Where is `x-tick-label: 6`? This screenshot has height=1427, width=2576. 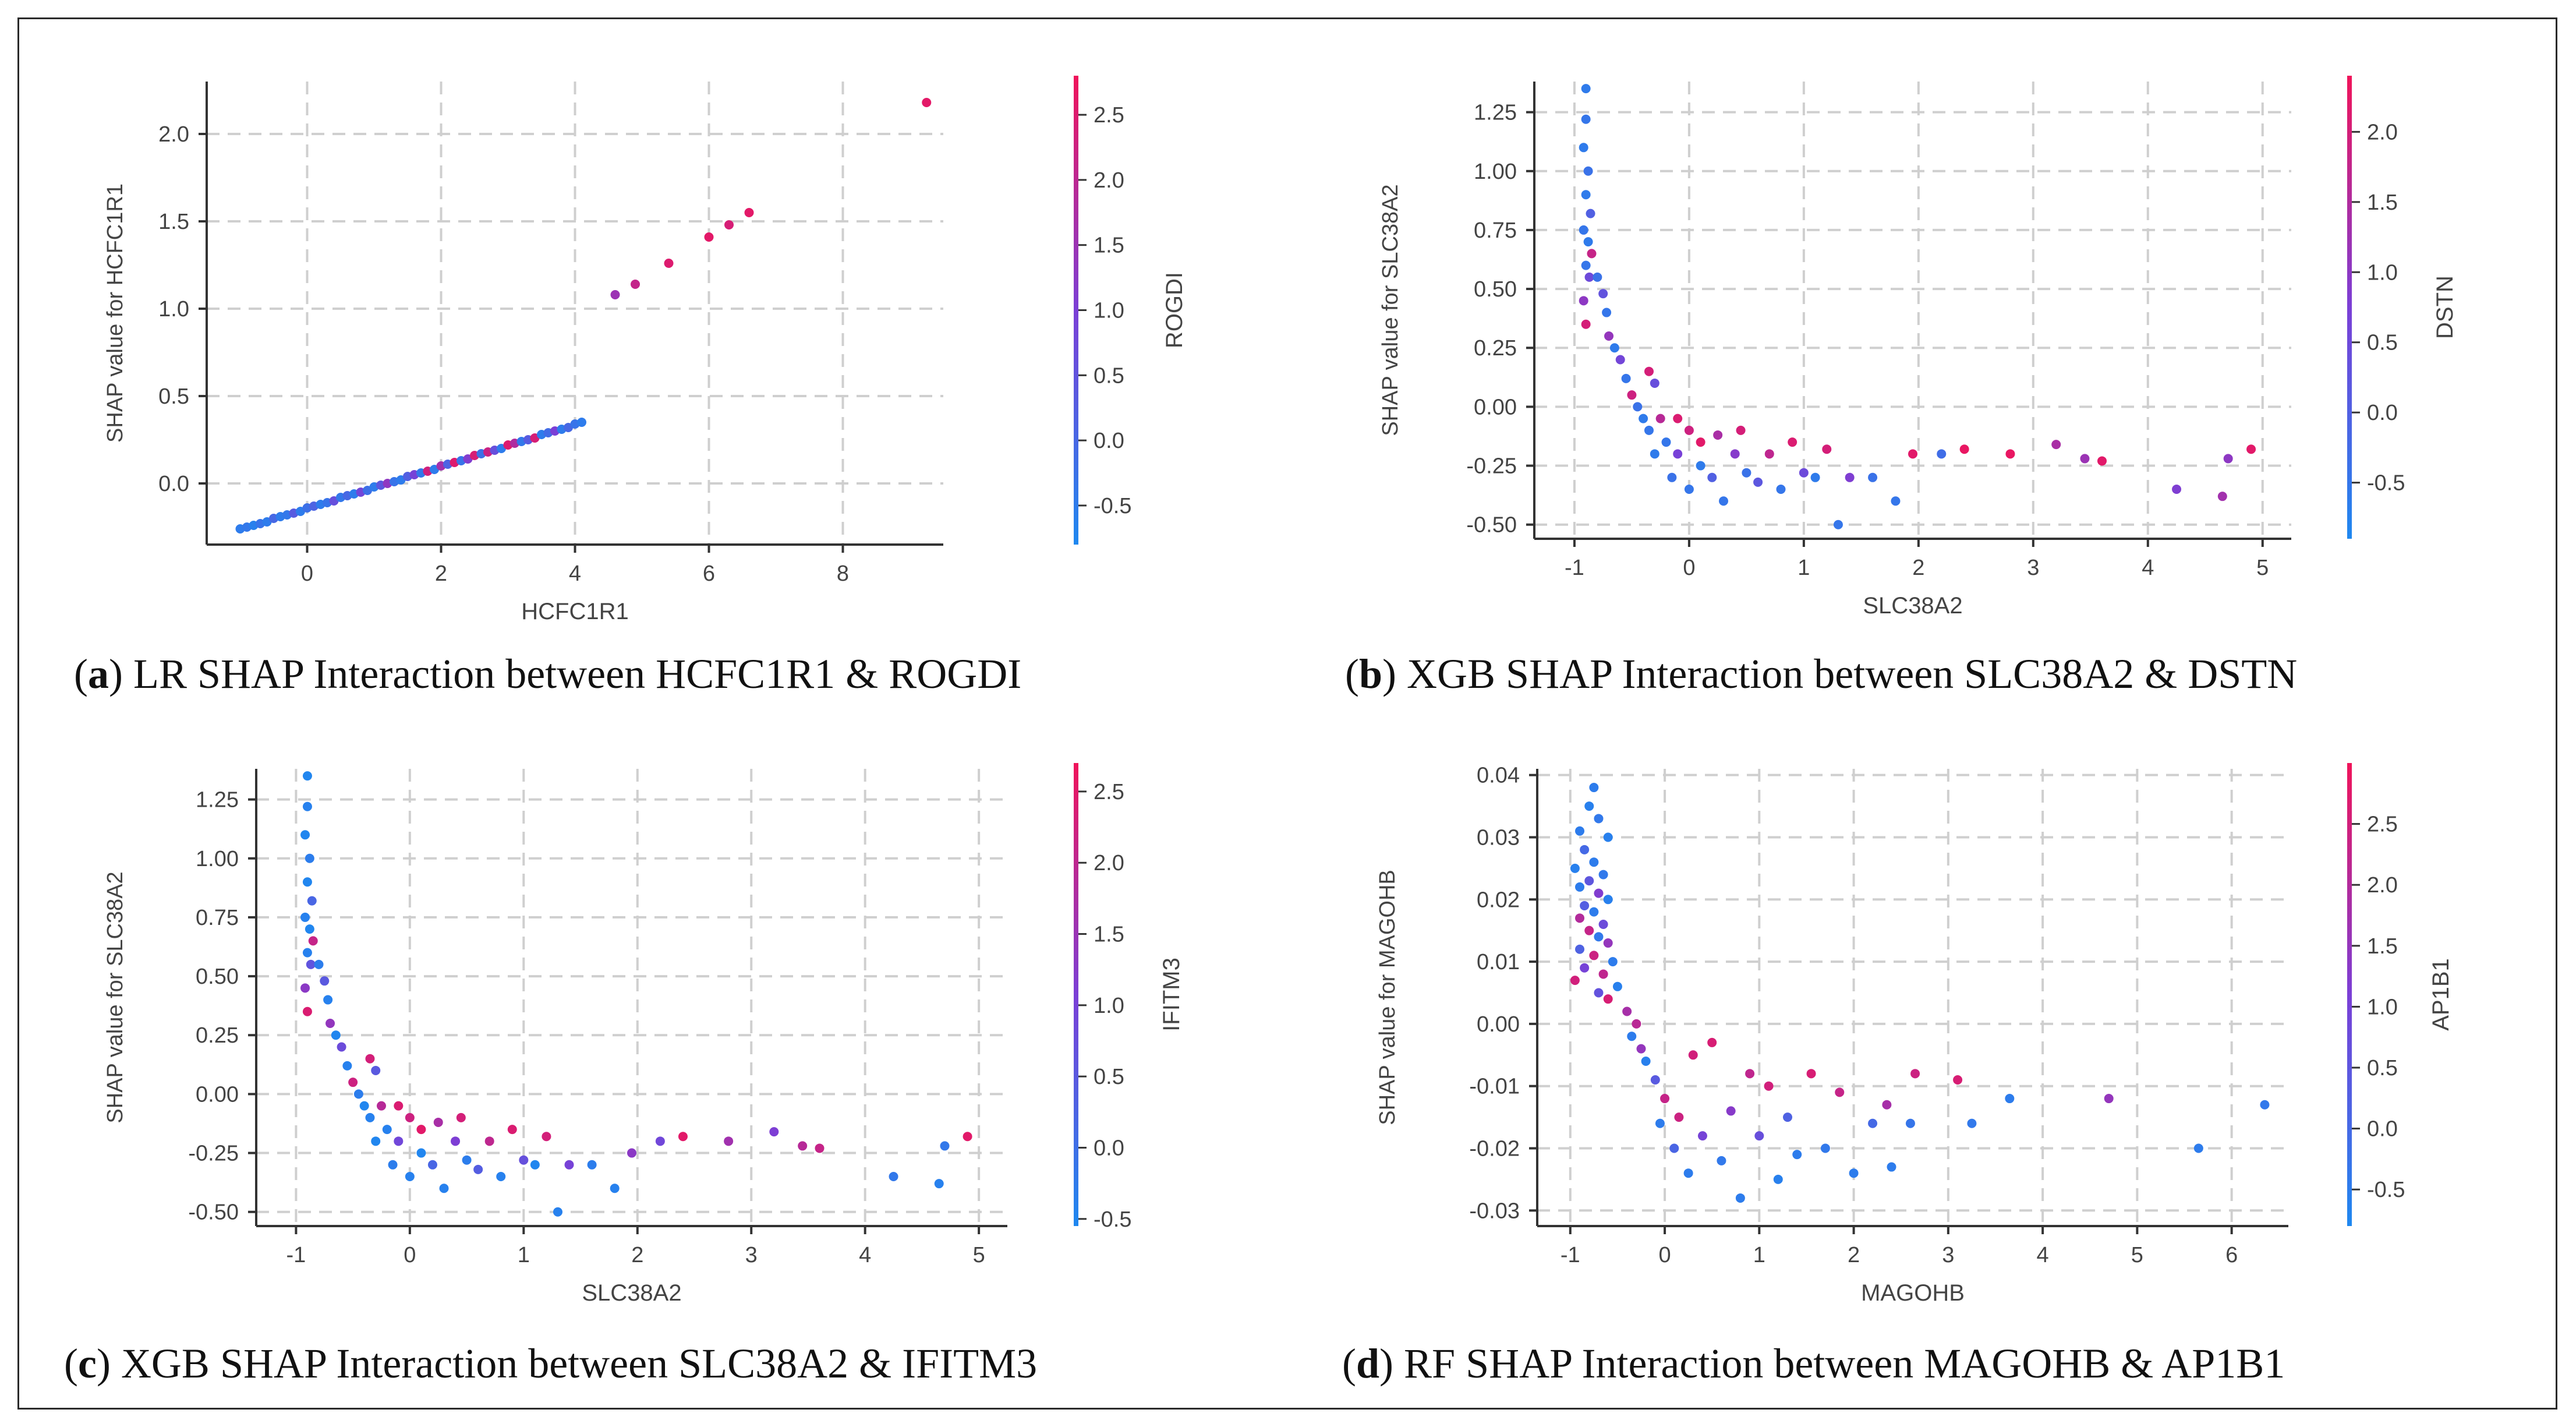
x-tick-label: 6 is located at coordinates (2231, 1255).